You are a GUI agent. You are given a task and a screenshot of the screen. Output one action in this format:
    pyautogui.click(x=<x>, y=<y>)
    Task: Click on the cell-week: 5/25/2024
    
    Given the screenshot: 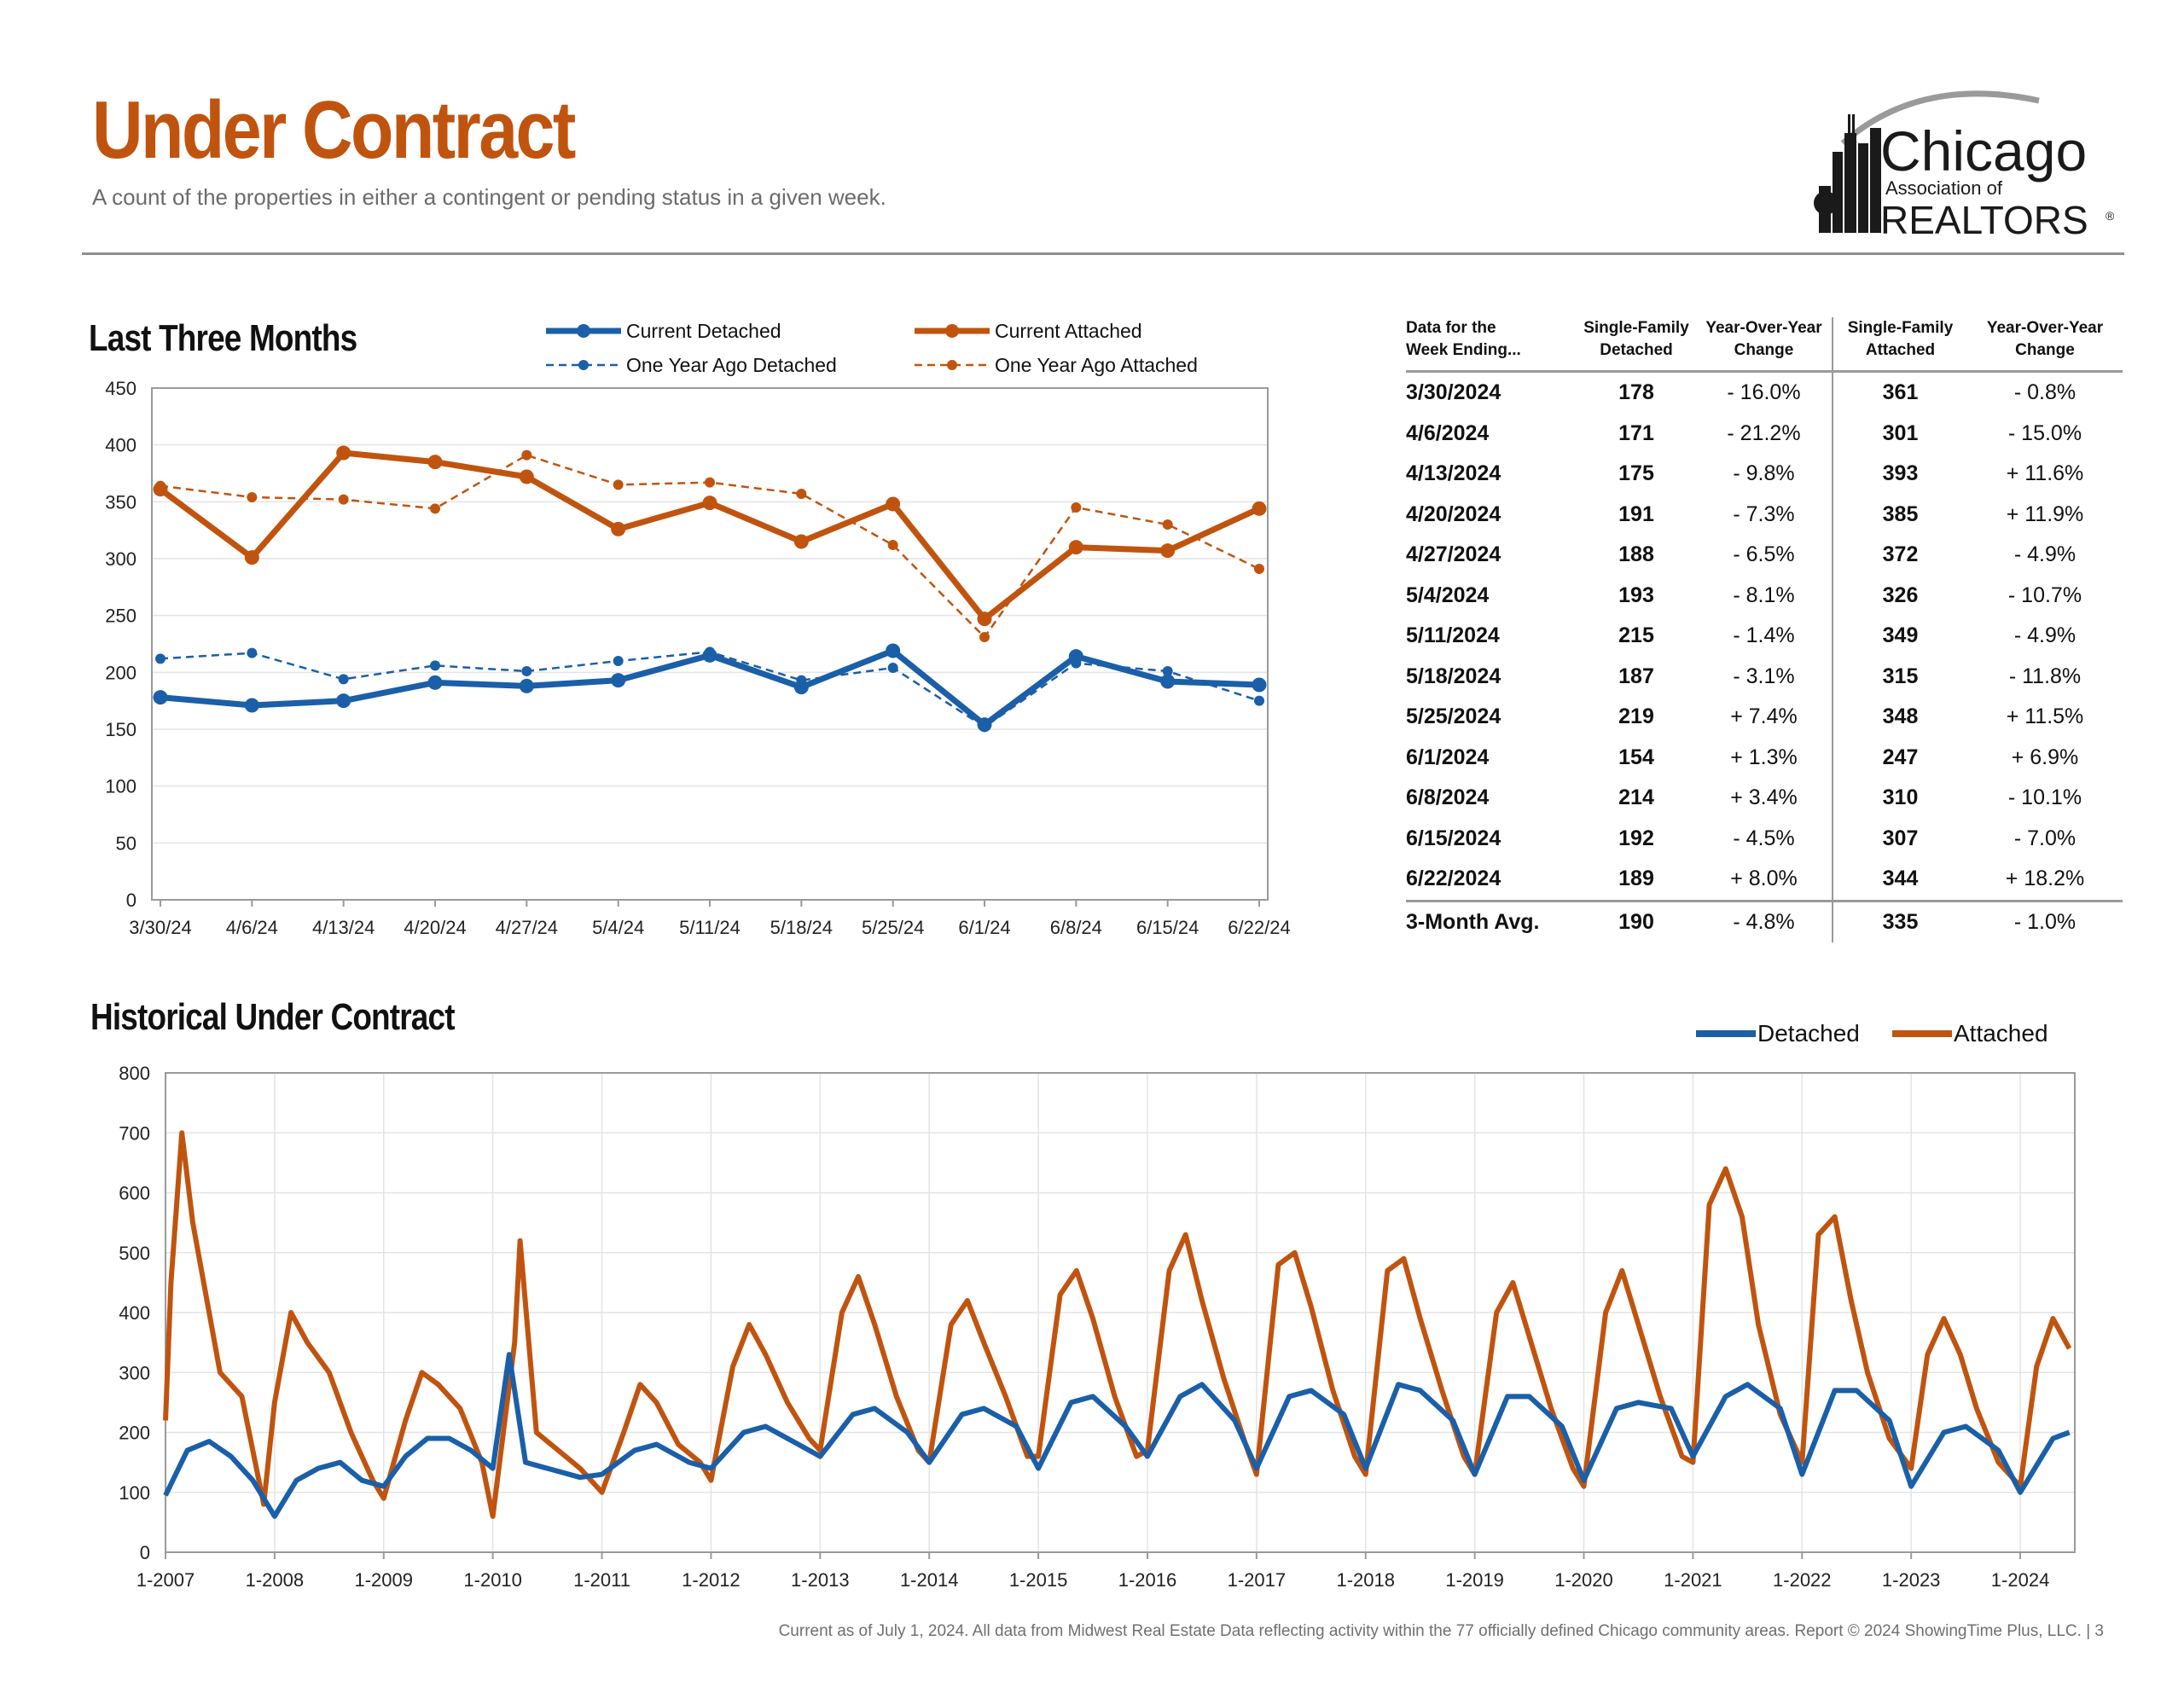 What is the action you would take?
    pyautogui.click(x=1454, y=716)
    